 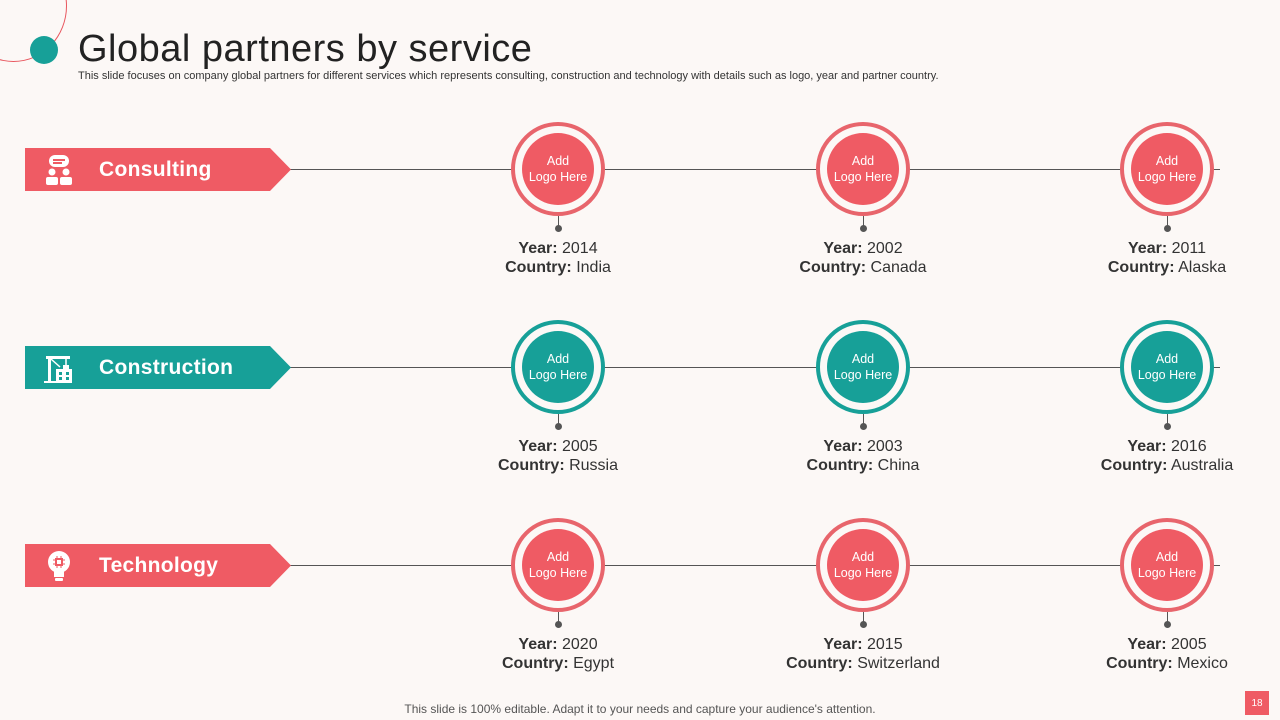 I want to click on construction-crane-icon, so click(x=59, y=368).